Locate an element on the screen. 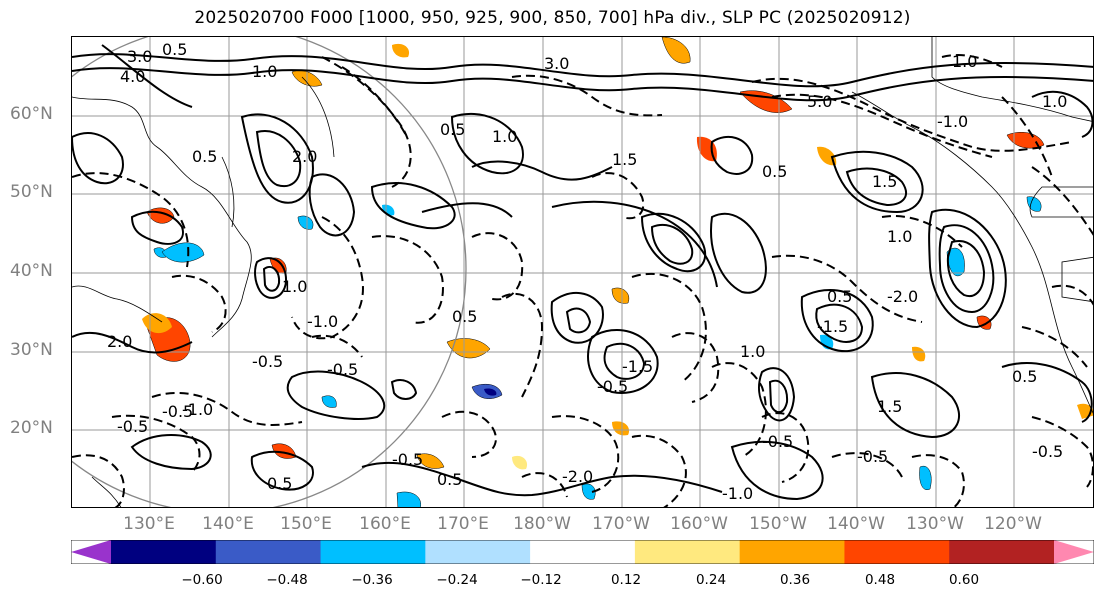 This screenshot has width=1105, height=601. lon-label-130w: 130°W is located at coordinates (935, 524).